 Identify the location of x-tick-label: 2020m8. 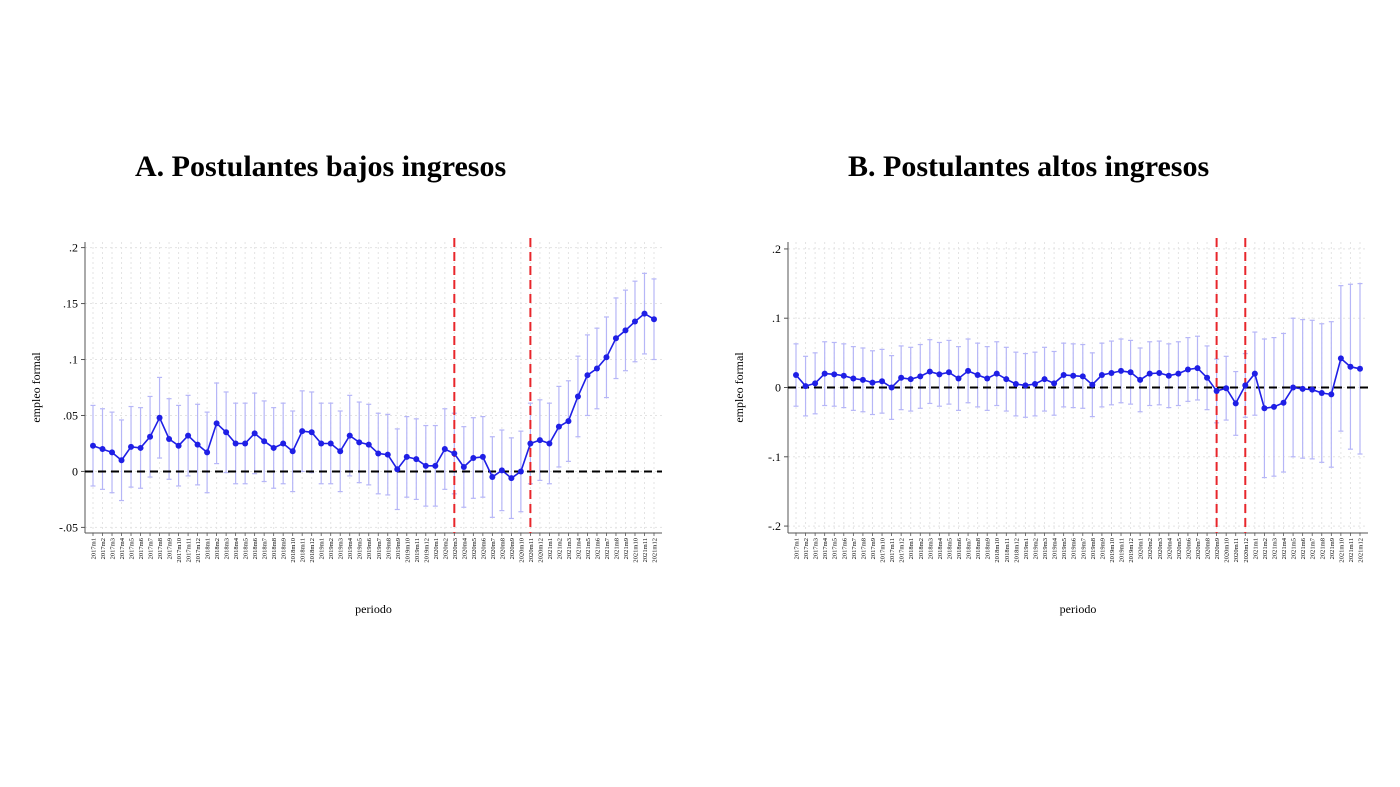
(1208, 548).